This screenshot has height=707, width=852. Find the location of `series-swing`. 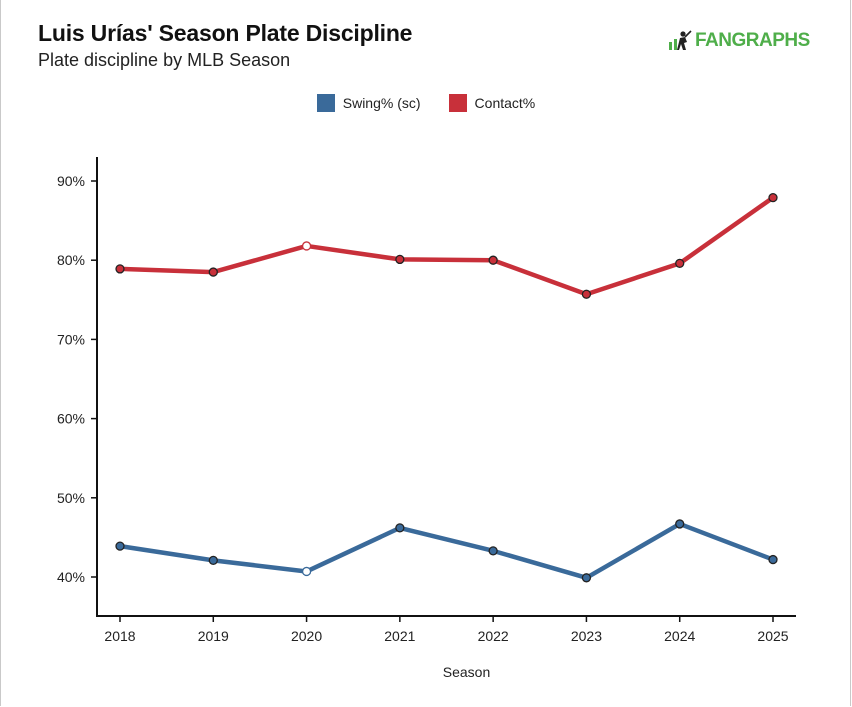

series-swing is located at coordinates (446, 551).